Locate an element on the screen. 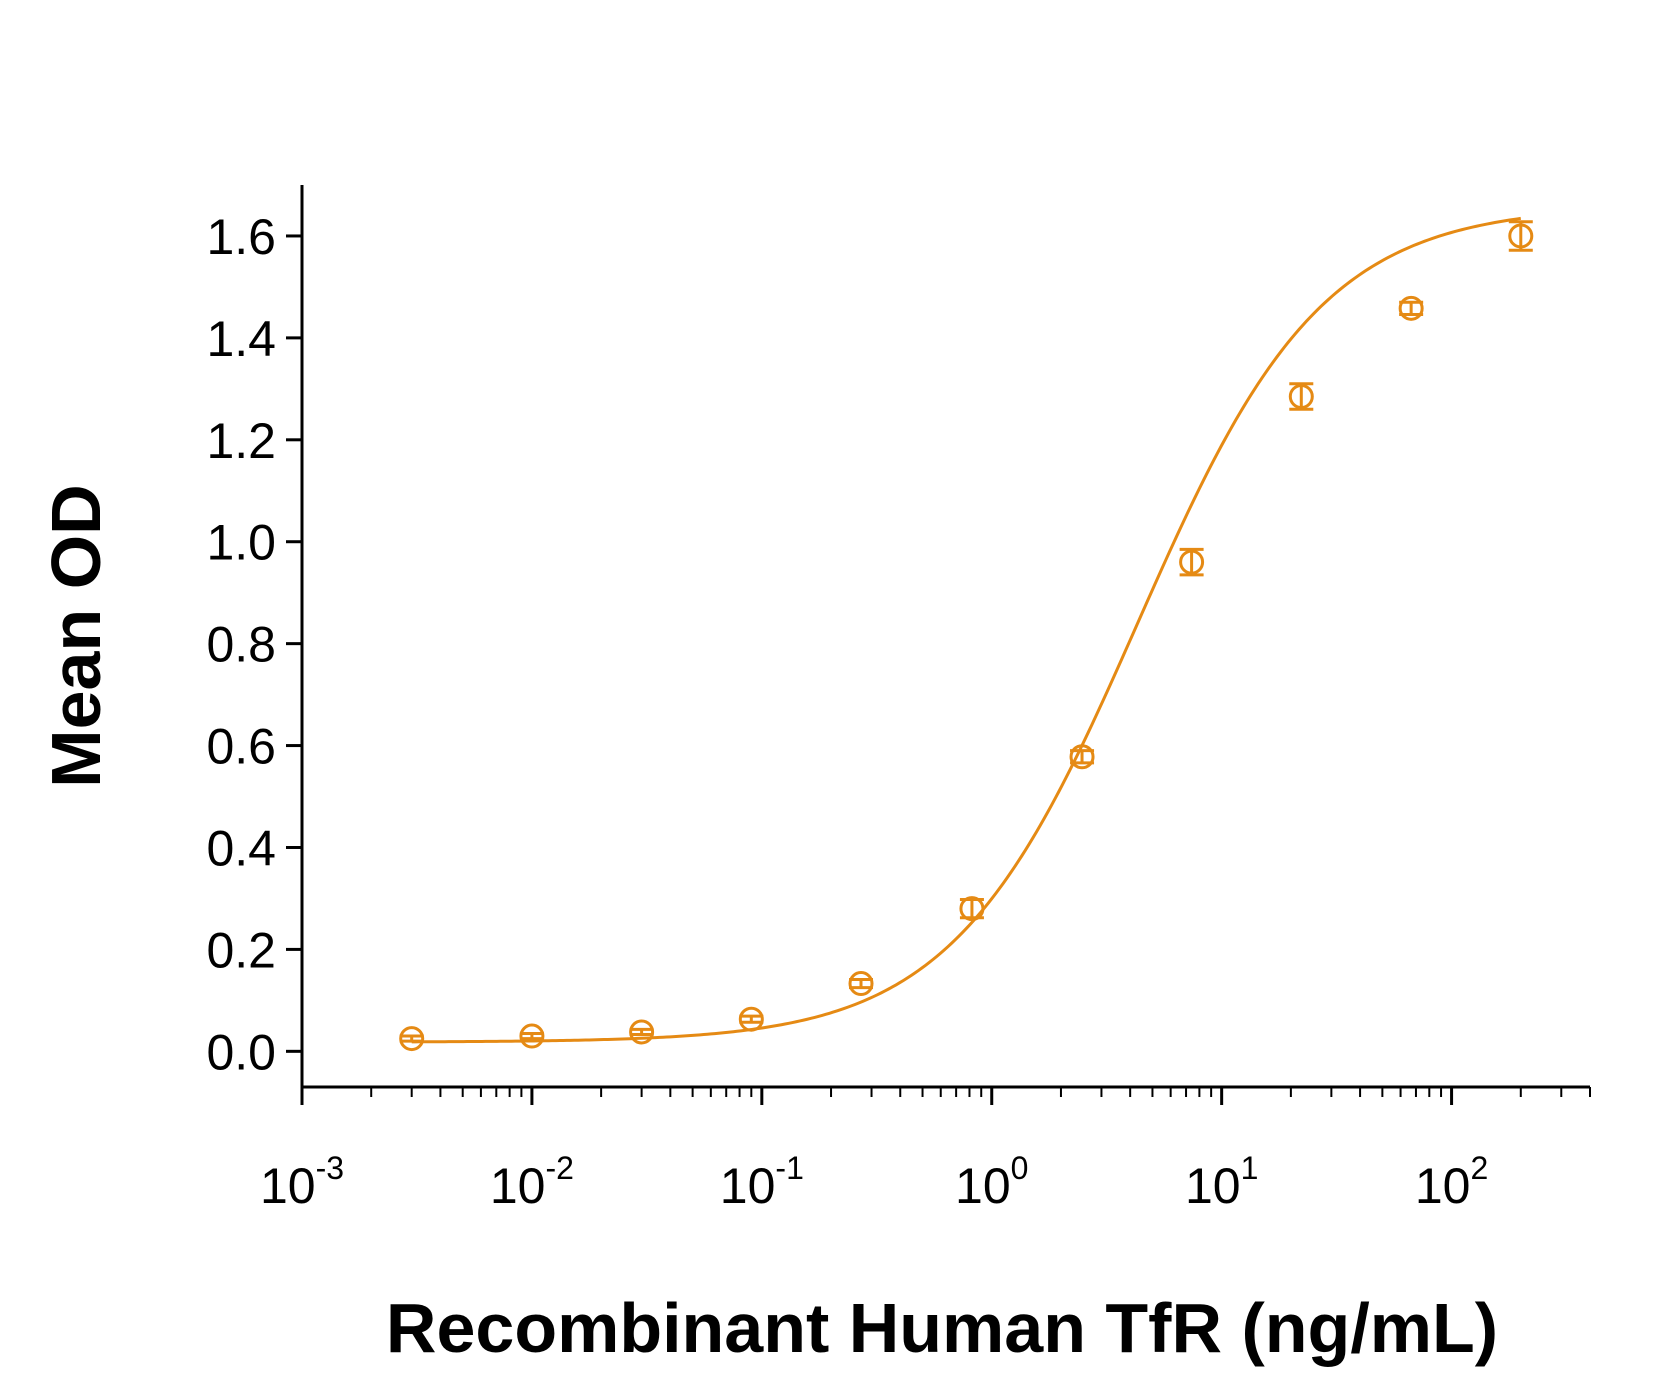 The width and height of the screenshot is (1654, 1382). y-axis-title: Mean OD is located at coordinates (76, 635).